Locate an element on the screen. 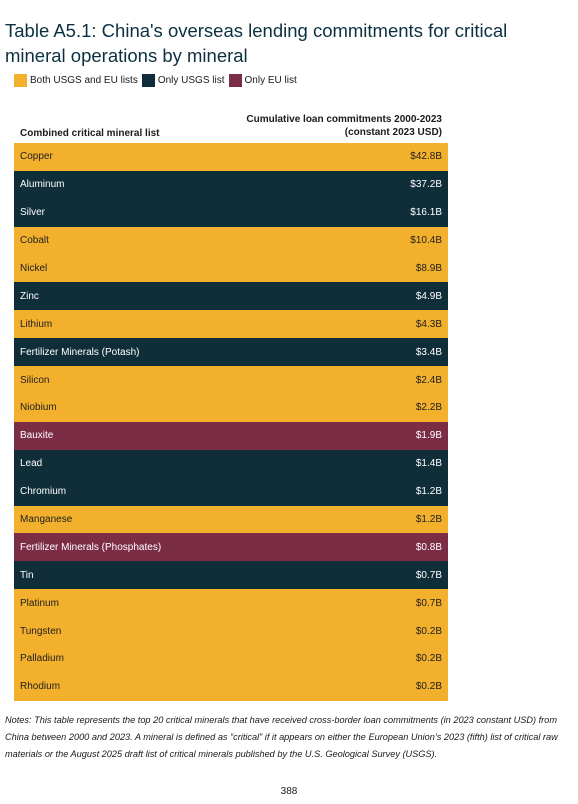 The image size is (578, 804). mineral-name: Palladium is located at coordinates (42, 659).